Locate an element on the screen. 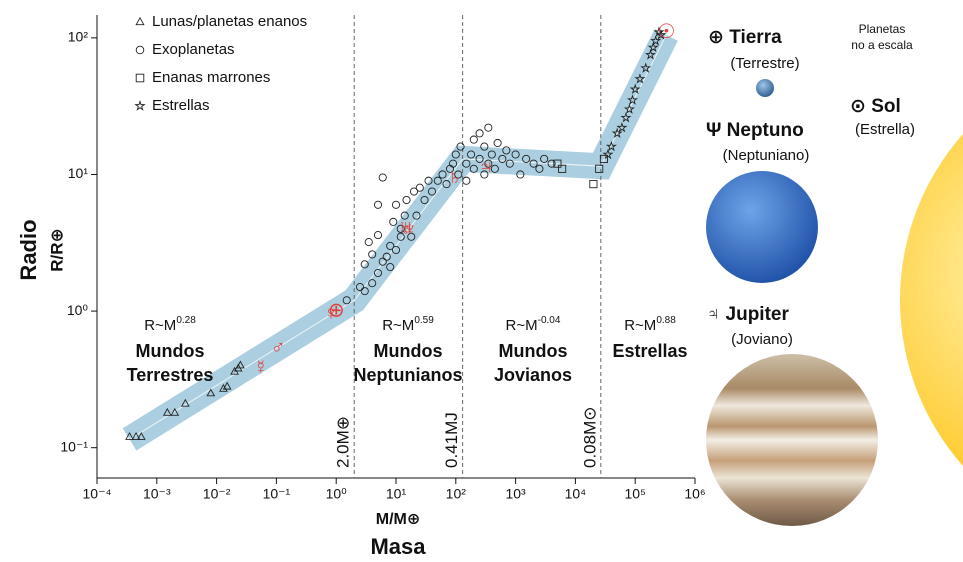  neptune-kind: (Neptuniano) is located at coordinates (766, 155).